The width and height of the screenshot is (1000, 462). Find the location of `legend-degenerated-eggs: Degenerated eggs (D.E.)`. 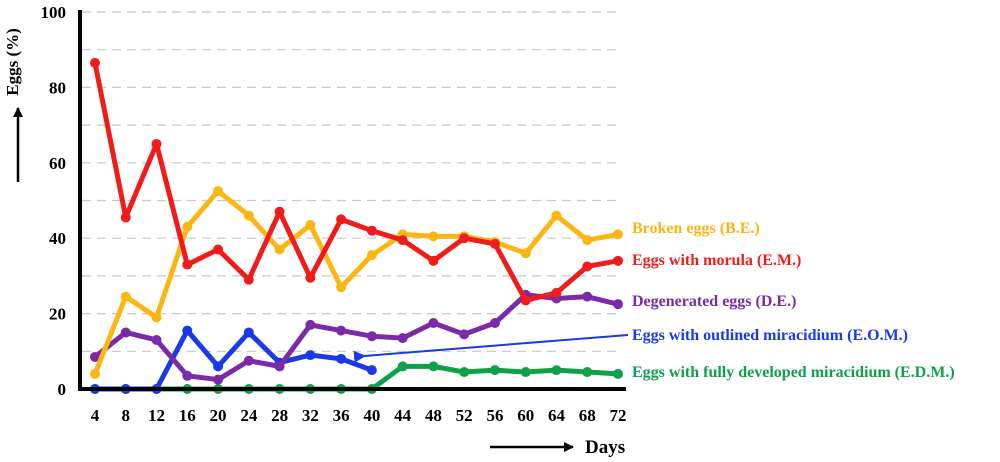

legend-degenerated-eggs: Degenerated eggs (D.E.) is located at coordinates (714, 301).